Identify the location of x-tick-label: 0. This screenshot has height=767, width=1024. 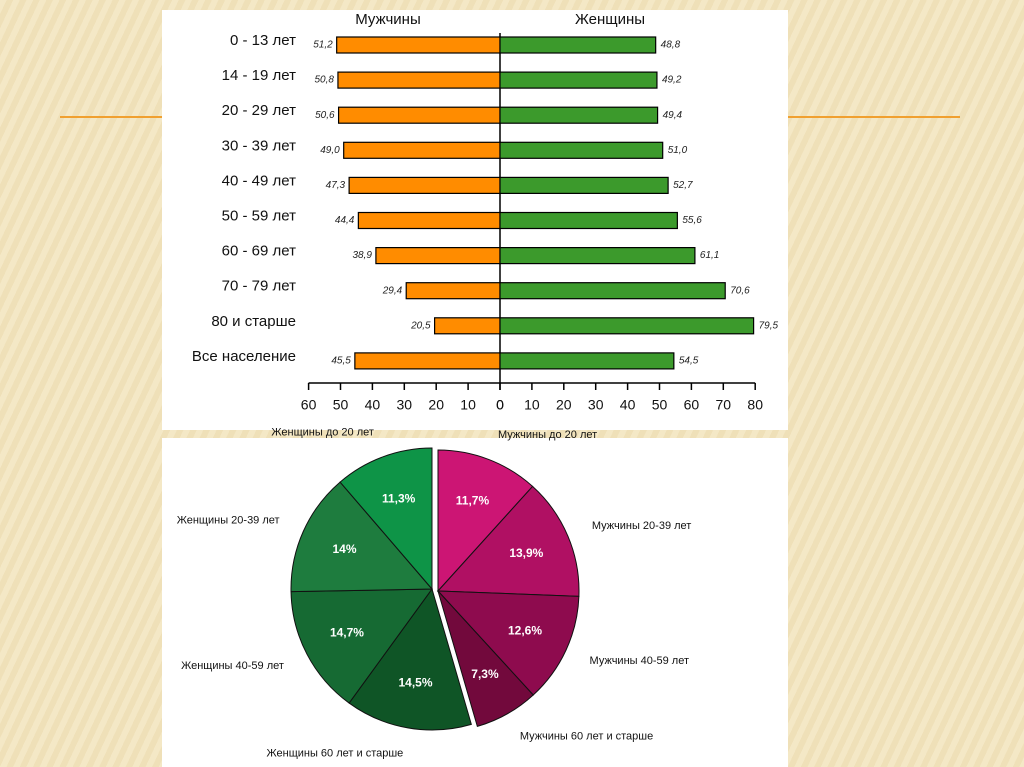
(500, 405).